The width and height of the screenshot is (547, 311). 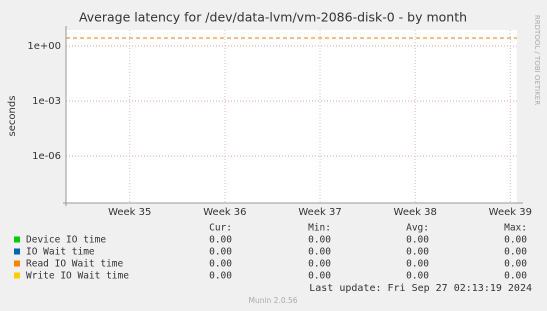 What do you see at coordinates (77, 276) in the screenshot?
I see `legend-label: Write IO Wait time` at bounding box center [77, 276].